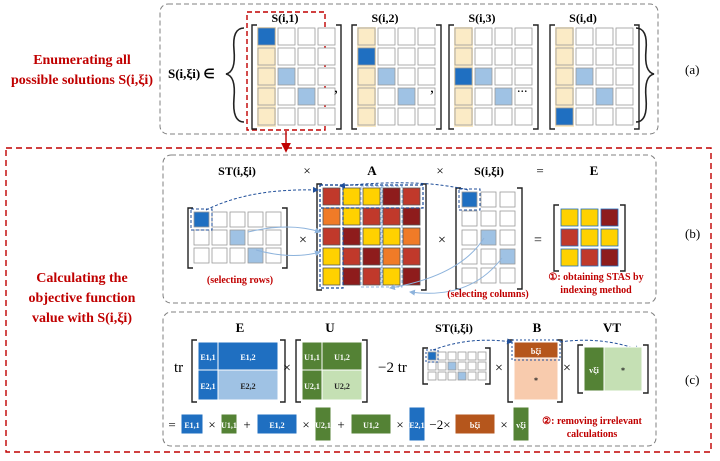 Image resolution: width=720 pixels, height=461 pixels. Describe the element at coordinates (612, 327) in the screenshot. I see `header-c-v: VT` at that location.